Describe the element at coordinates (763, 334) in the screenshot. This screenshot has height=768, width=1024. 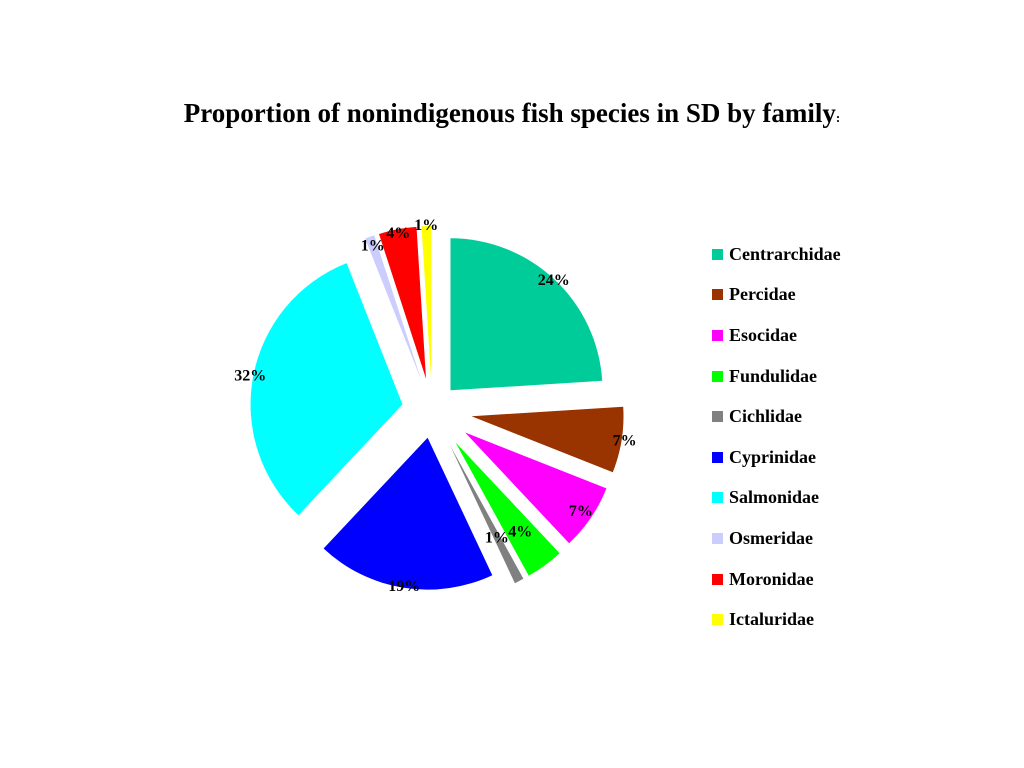
I see `legend-label: Esocidae` at that location.